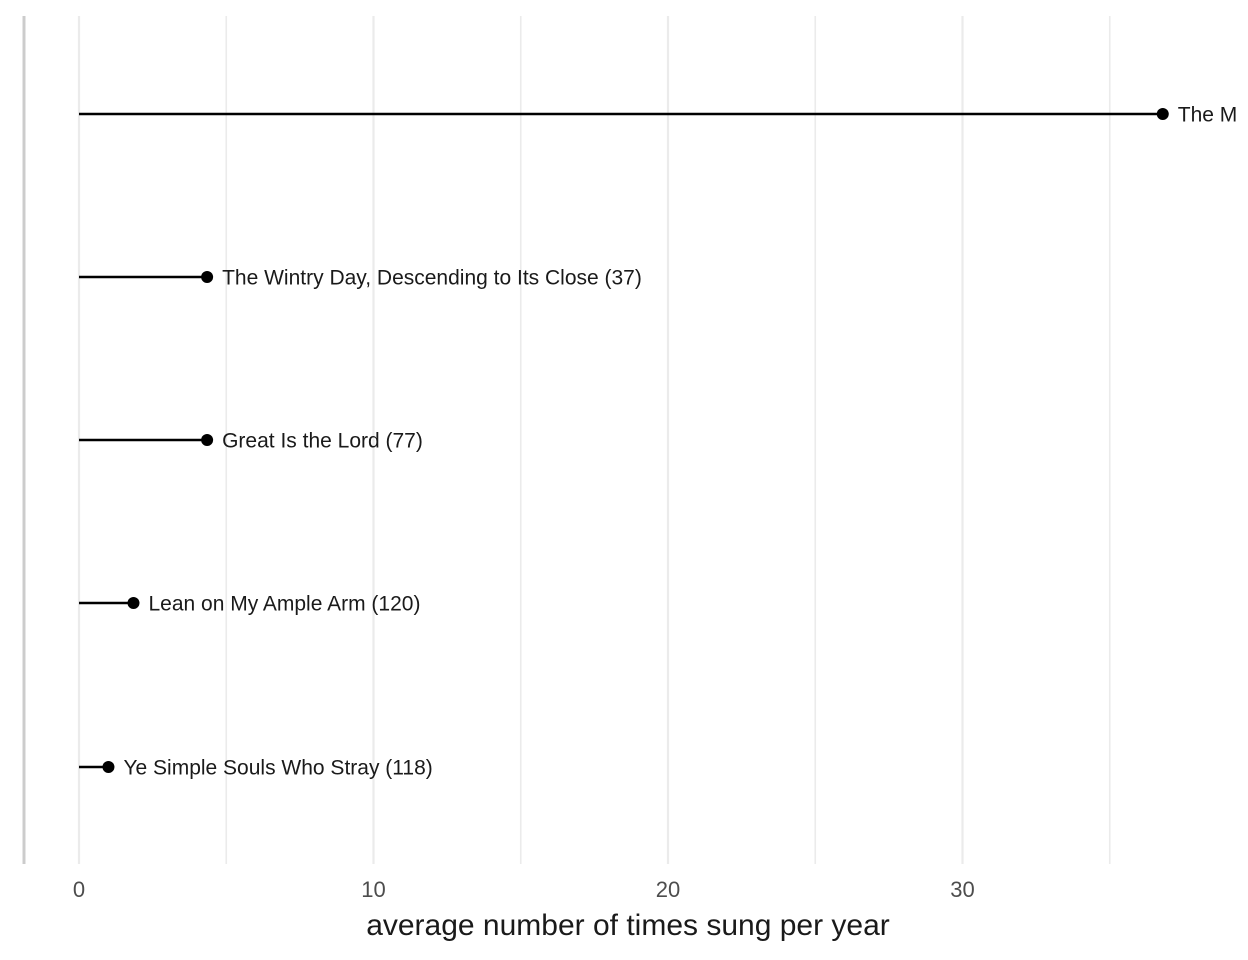 The width and height of the screenshot is (1248, 960). Describe the element at coordinates (322, 441) in the screenshot. I see `point-label: Great Is the Lord (77)` at that location.